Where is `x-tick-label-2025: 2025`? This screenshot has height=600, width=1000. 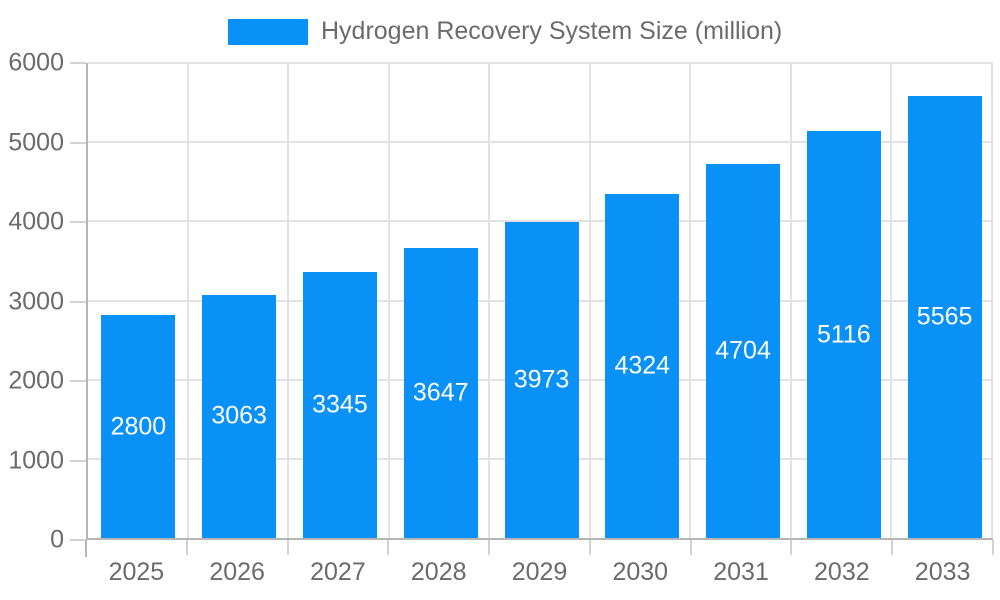
x-tick-label-2025: 2025 is located at coordinates (136, 572).